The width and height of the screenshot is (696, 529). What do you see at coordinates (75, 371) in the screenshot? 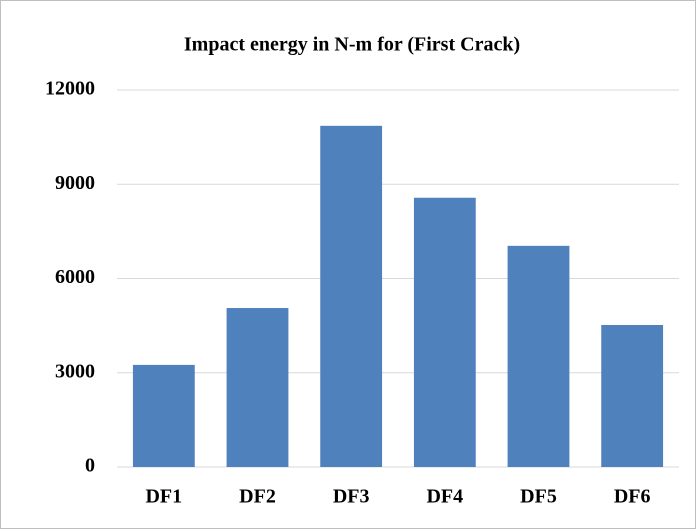
I see `y-tick-label: 3000` at bounding box center [75, 371].